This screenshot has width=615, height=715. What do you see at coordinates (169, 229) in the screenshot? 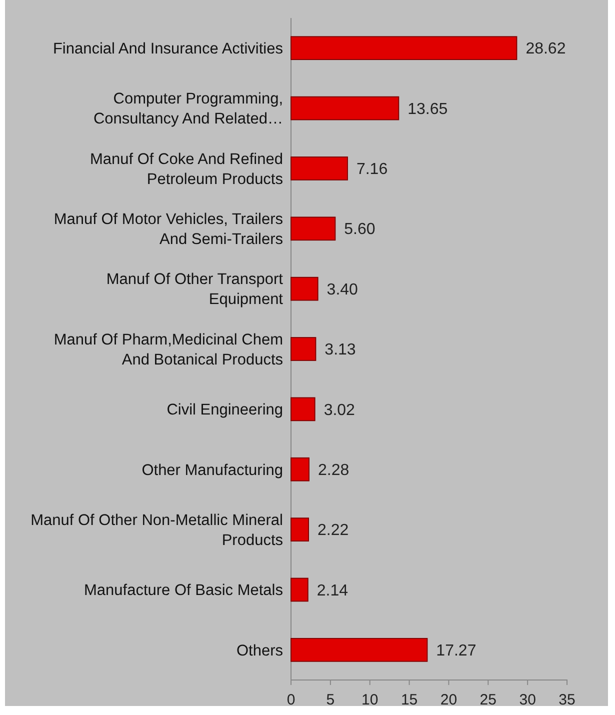
I see `y-tick-label: Manuf Of Motor Vehicles, Trailers And Semi-Trailers` at bounding box center [169, 229].